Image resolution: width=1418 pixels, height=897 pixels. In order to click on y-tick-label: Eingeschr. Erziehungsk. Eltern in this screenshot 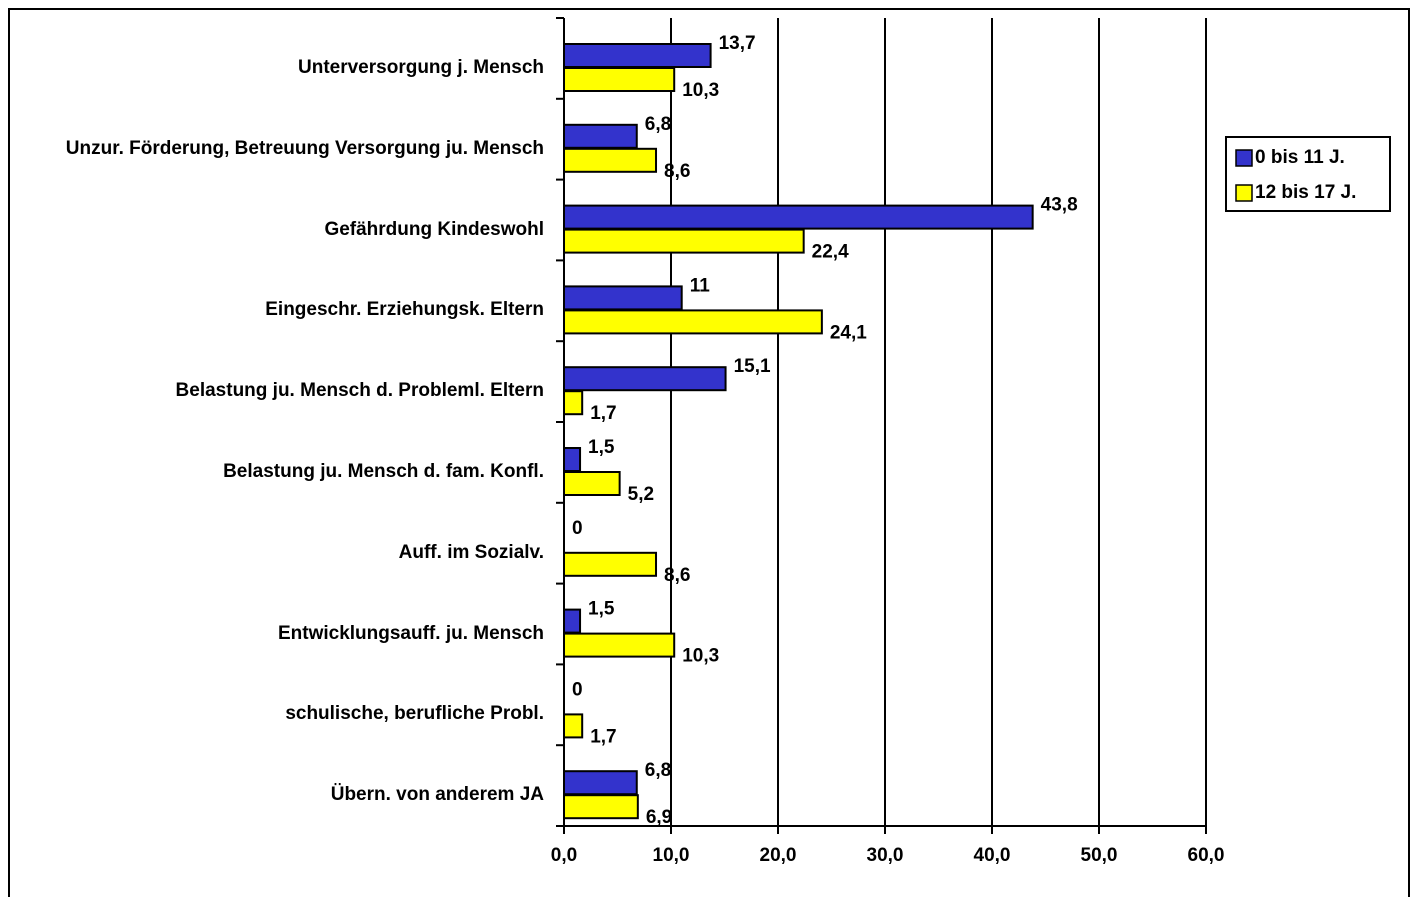, I will do `click(404, 310)`.